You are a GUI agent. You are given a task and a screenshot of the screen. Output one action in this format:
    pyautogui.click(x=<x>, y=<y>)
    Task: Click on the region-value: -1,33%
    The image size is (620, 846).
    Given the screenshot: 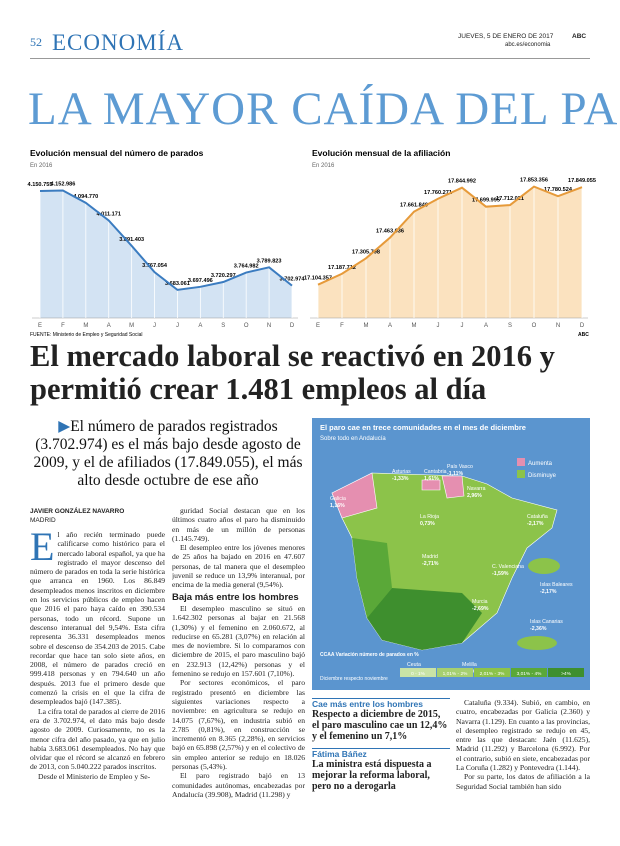 What is the action you would take?
    pyautogui.click(x=400, y=479)
    